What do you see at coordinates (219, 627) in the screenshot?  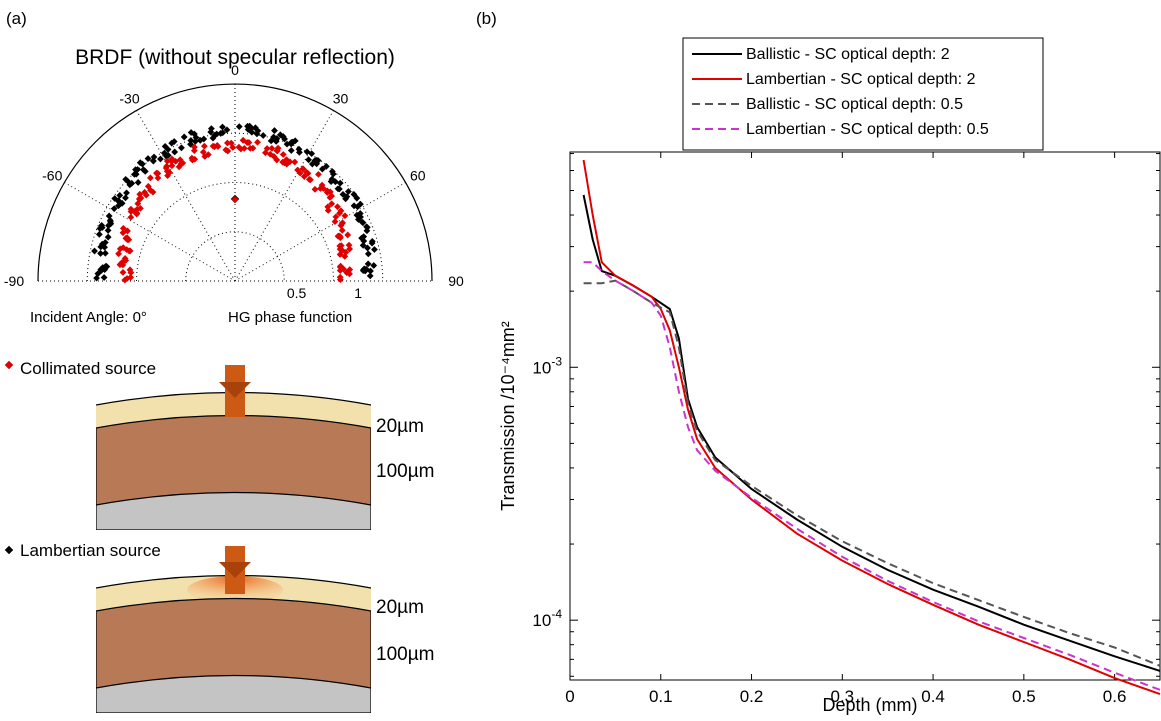 I see `lambertian-diagram: Lambertian source 20µm 100µm` at bounding box center [219, 627].